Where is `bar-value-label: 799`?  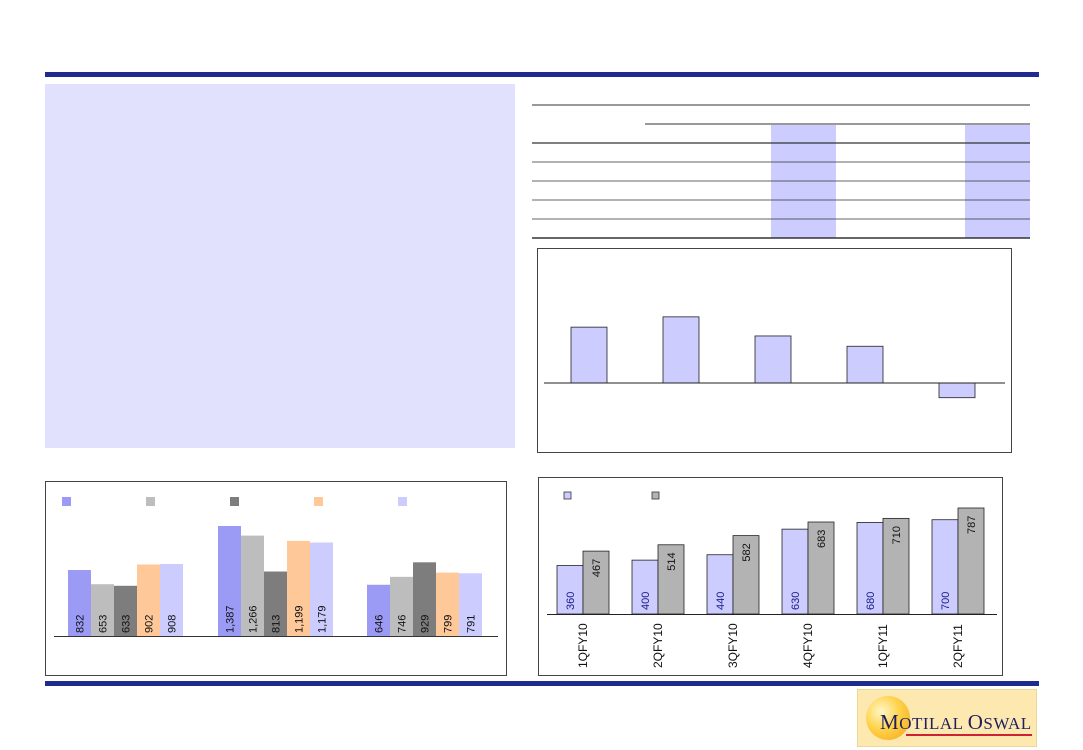 bar-value-label: 799 is located at coordinates (449, 624).